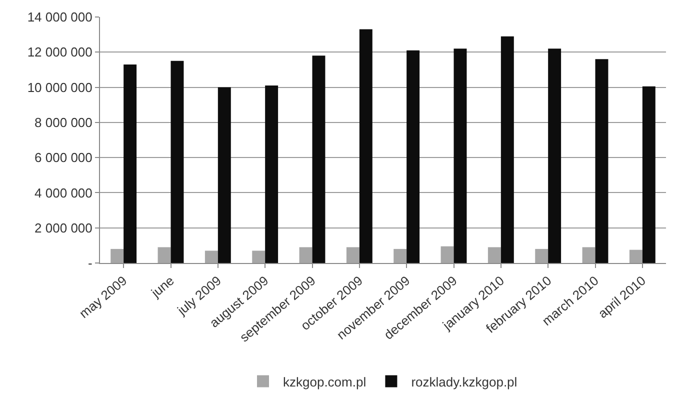 This screenshot has width=681, height=406. What do you see at coordinates (63, 192) in the screenshot?
I see `y-tick-label: 4 000 000` at bounding box center [63, 192].